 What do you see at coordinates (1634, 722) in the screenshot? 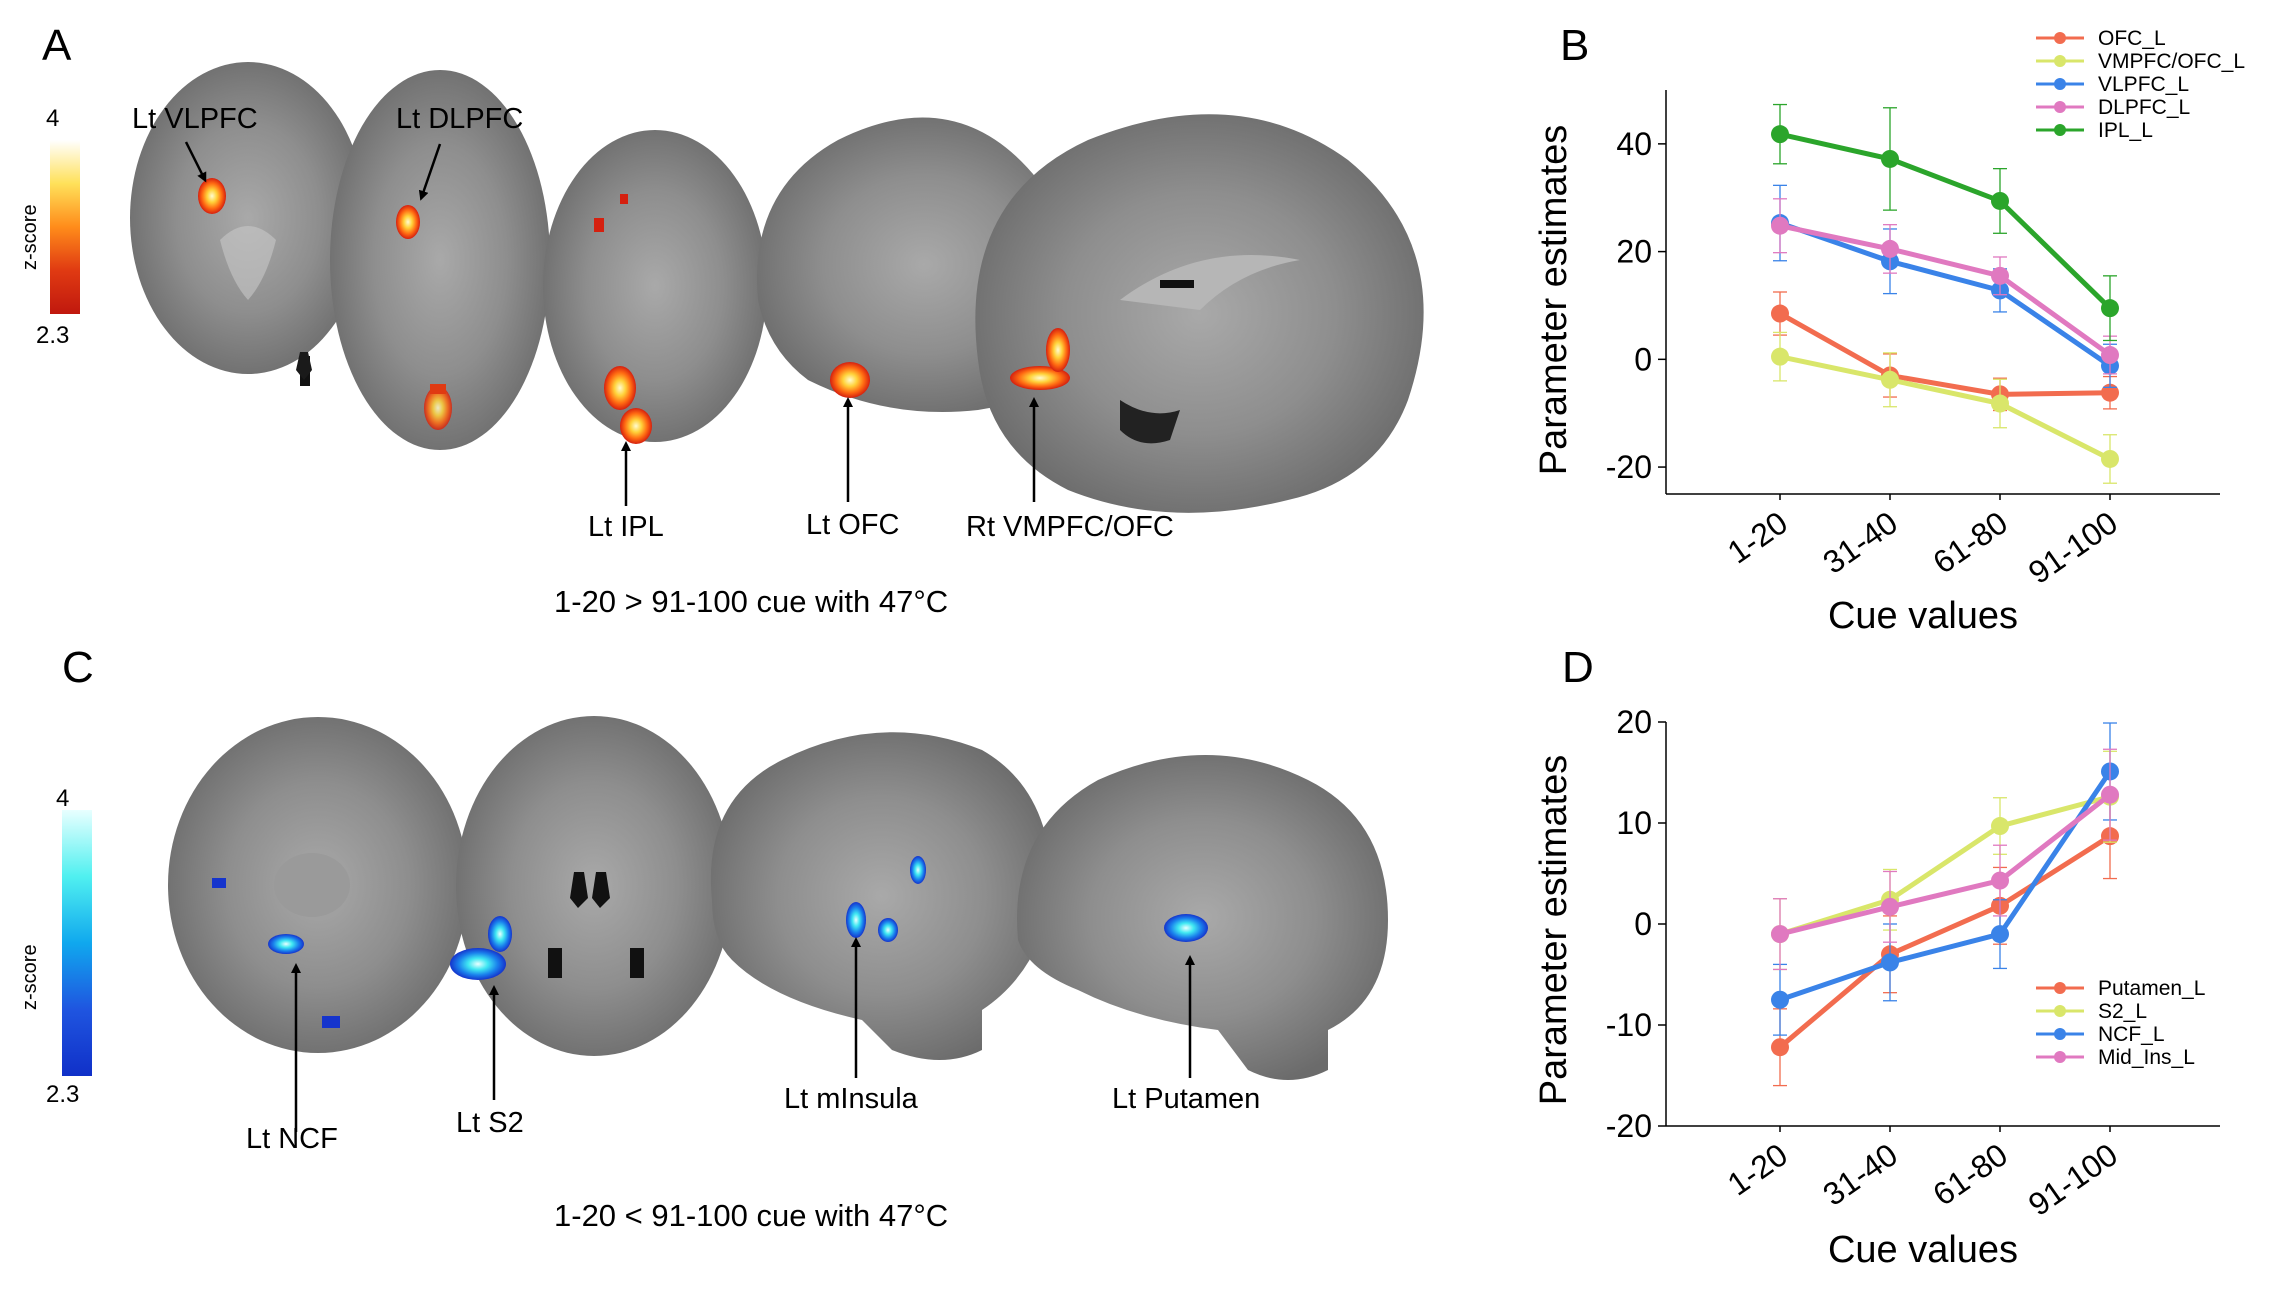
I see `chart-d-y-tick-label: 20` at bounding box center [1634, 722].